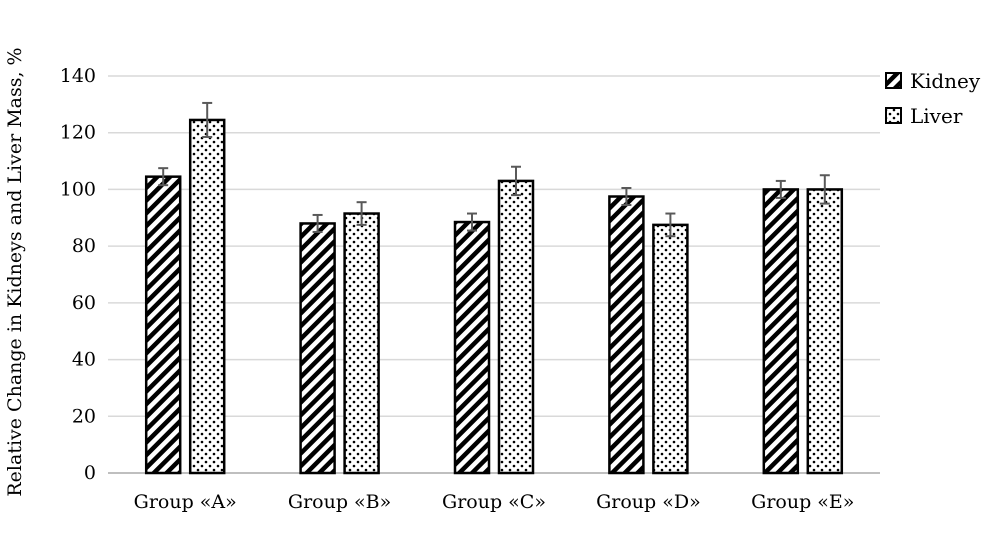 Image resolution: width=1000 pixels, height=543 pixels. I want to click on y-tick-label: 140, so click(78, 76).